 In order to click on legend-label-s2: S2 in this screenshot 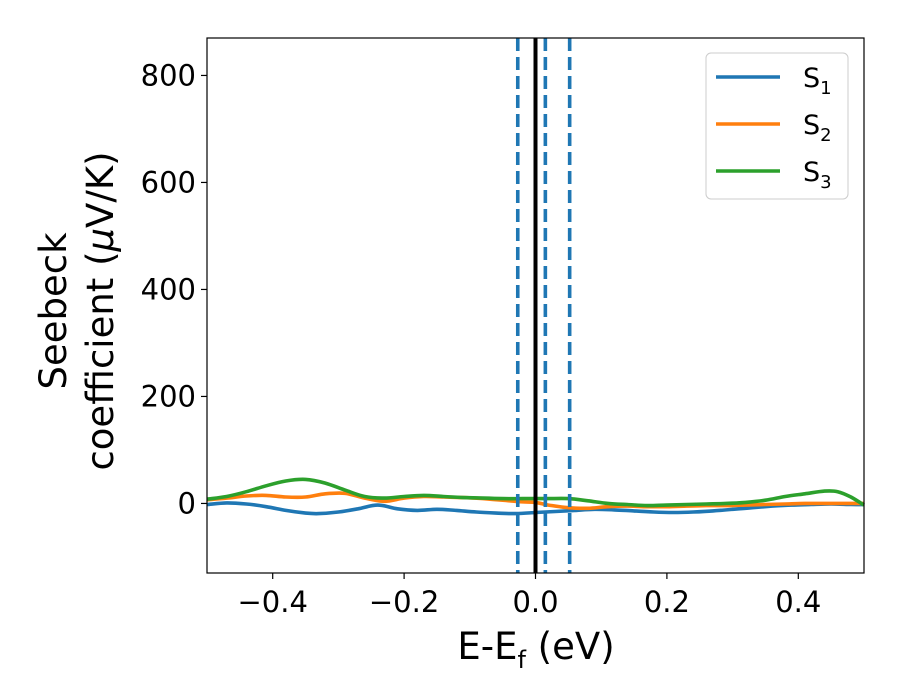, I will do `click(817, 128)`.